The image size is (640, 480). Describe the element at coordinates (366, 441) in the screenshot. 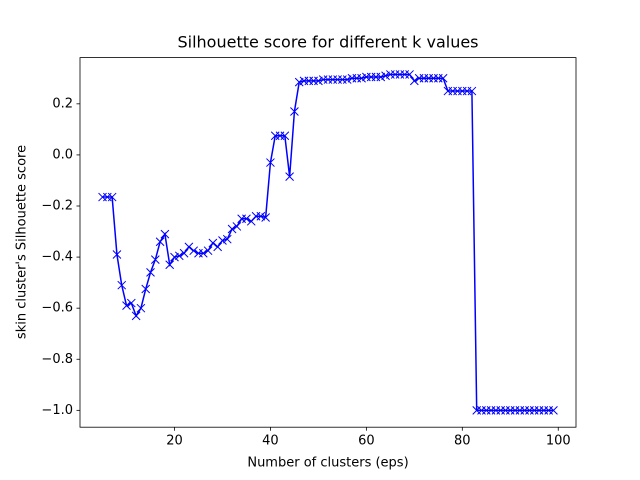

I see `x-tick-label: 60` at that location.